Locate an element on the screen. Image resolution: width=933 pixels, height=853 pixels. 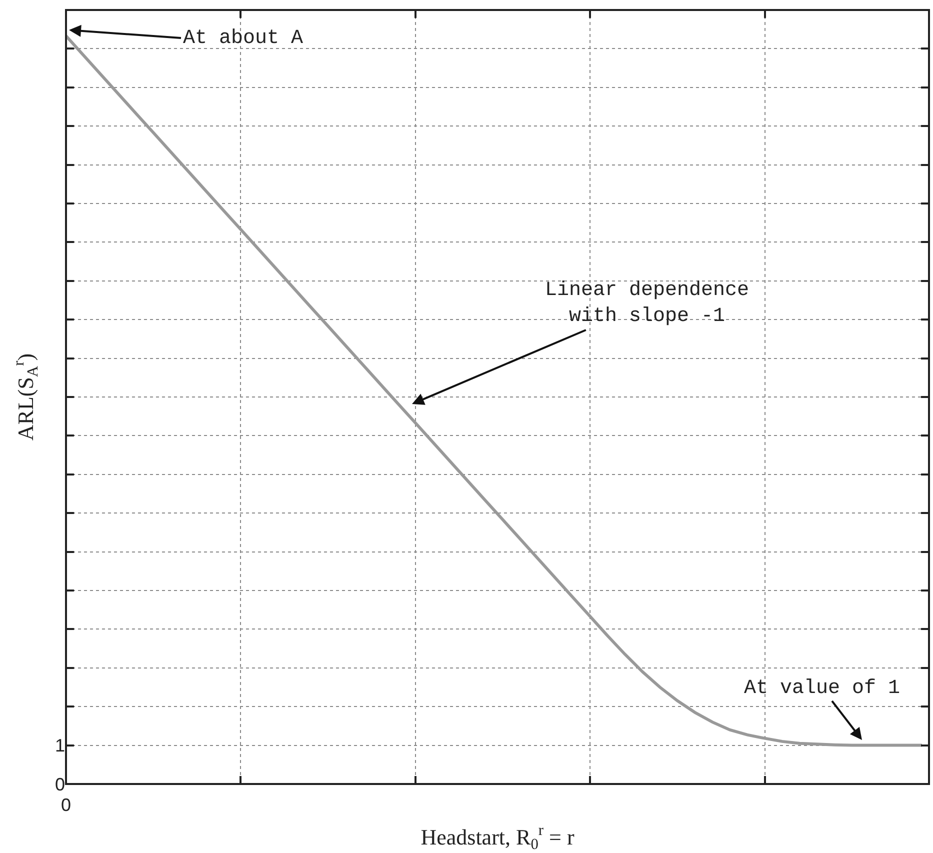
y-tick-label: 1 is located at coordinates (59, 746).